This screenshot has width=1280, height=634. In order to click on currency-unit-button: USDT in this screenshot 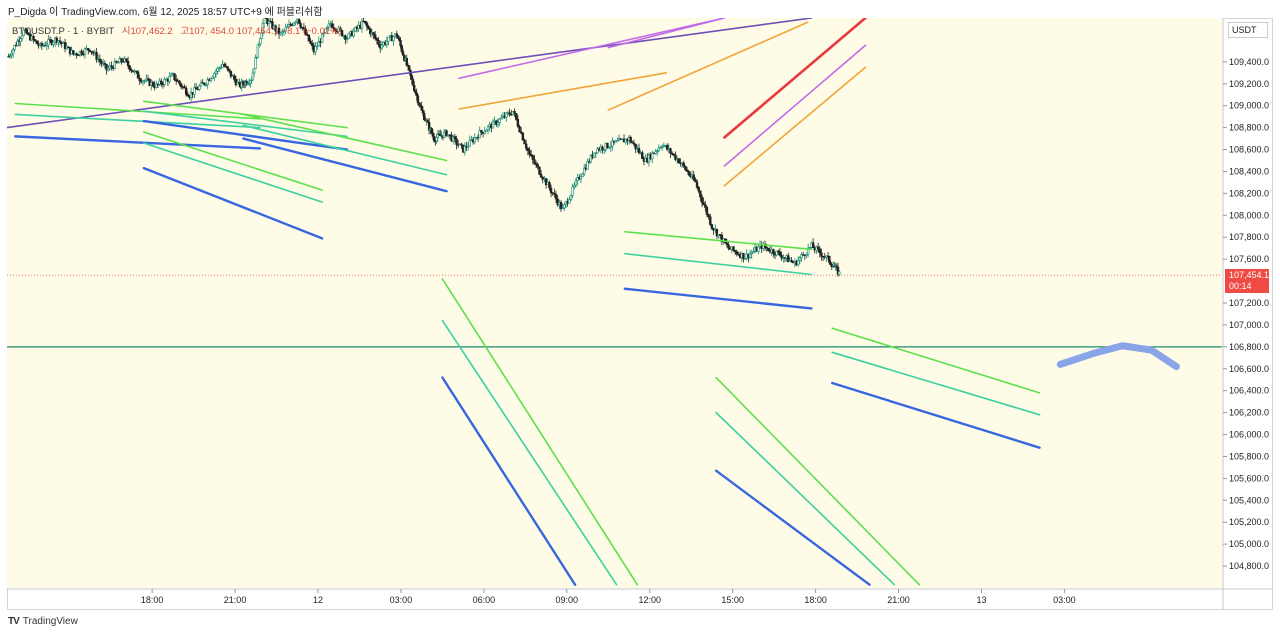, I will do `click(1248, 30)`.